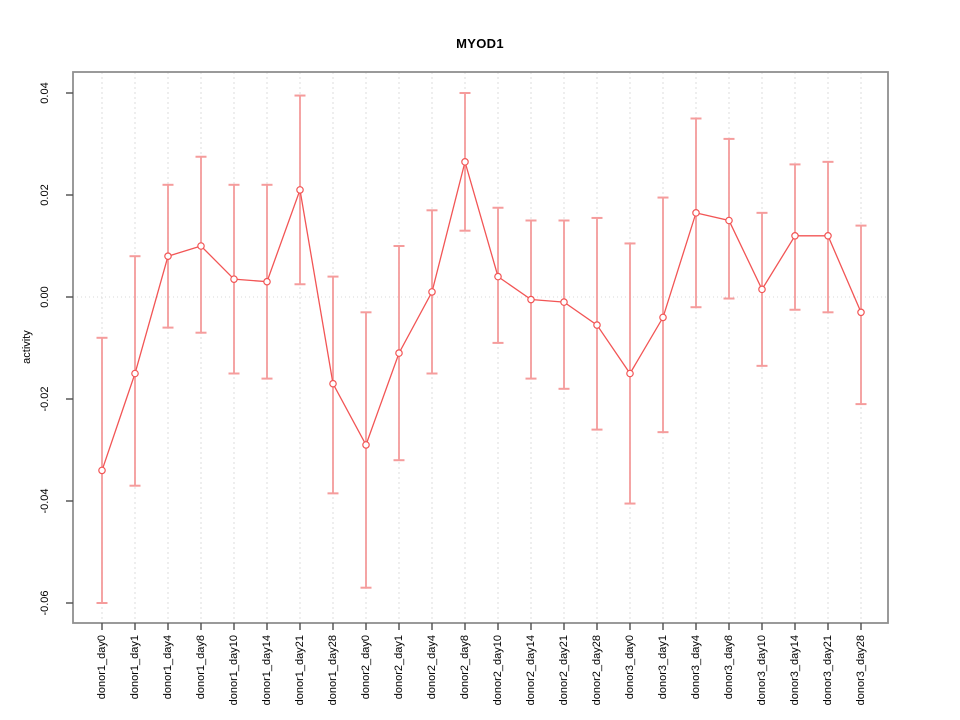 The image size is (960, 720). Describe the element at coordinates (102, 667) in the screenshot. I see `x-tick-label: donor1_day0` at that location.